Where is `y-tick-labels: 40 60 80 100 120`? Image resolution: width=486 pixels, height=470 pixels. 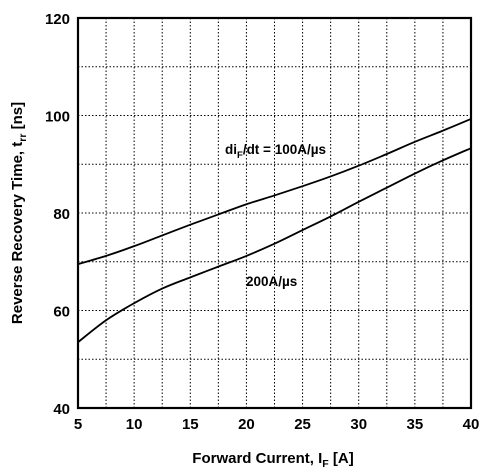 y-tick-labels: 40 60 80 100 120 is located at coordinates (57, 214).